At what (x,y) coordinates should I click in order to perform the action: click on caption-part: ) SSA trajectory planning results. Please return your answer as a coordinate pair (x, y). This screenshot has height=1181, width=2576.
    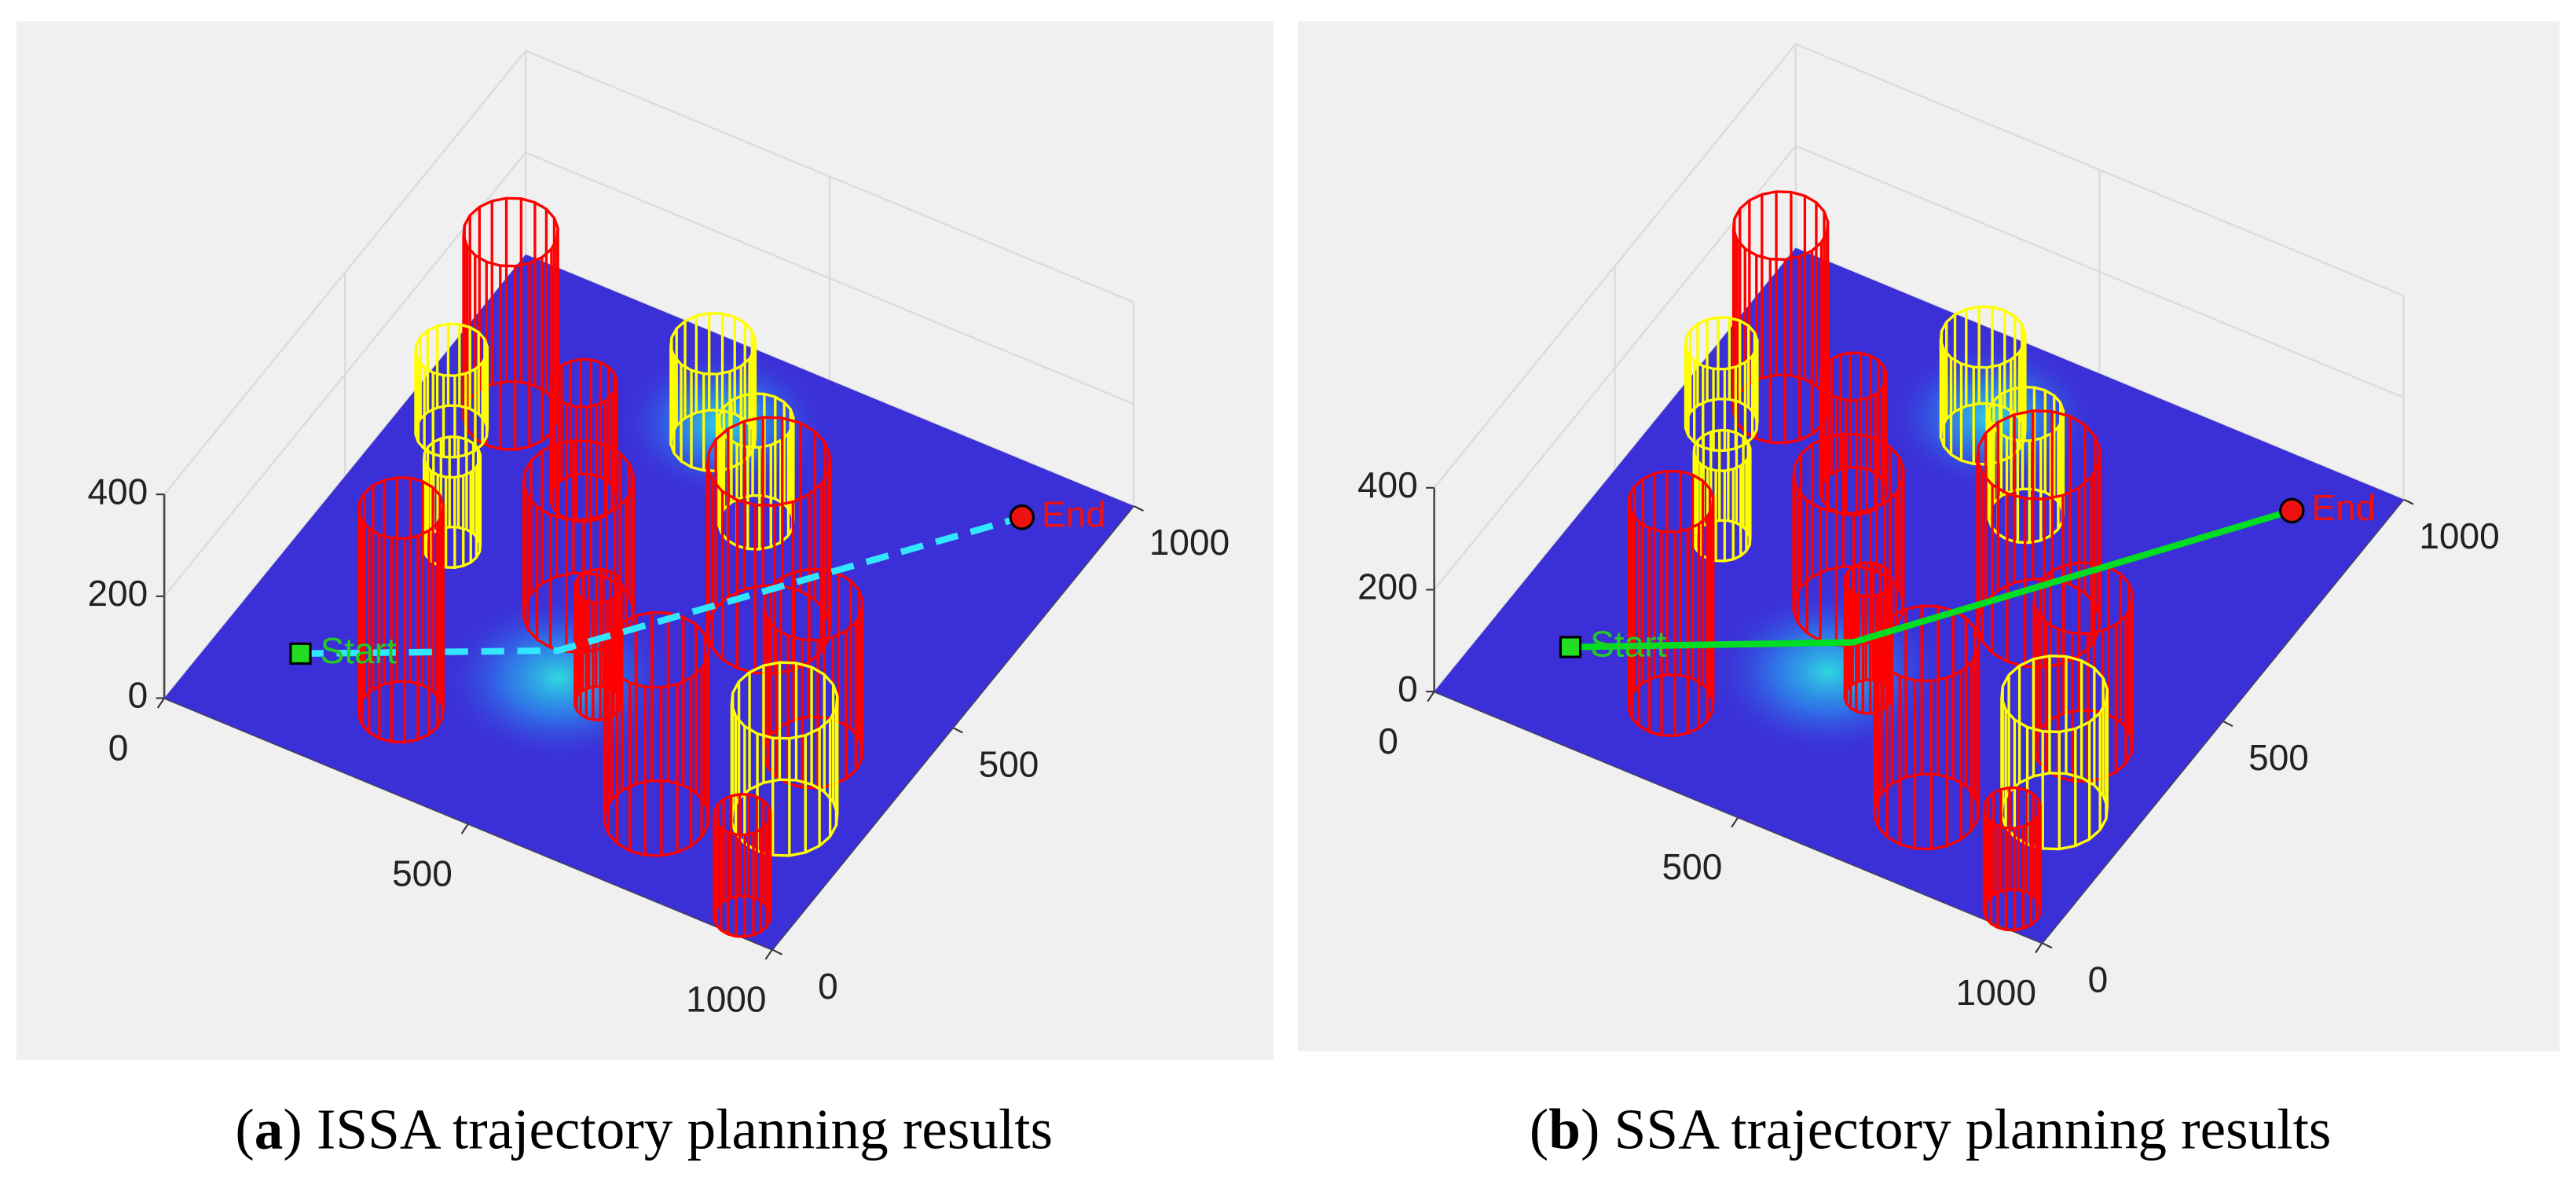
    Looking at the image, I should click on (1956, 1129).